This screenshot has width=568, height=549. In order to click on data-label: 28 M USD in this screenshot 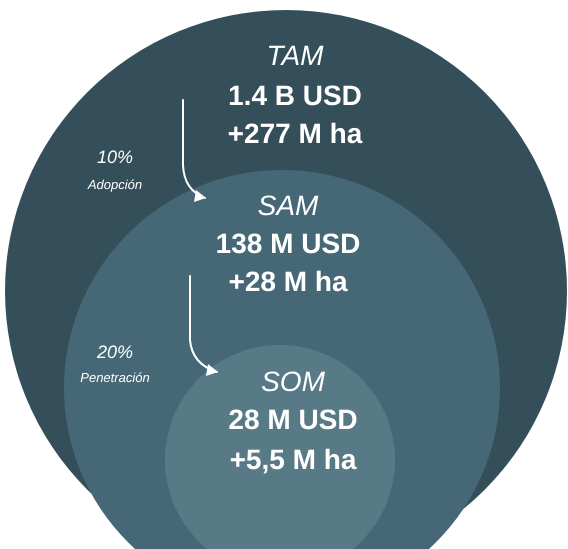, I will do `click(293, 419)`.